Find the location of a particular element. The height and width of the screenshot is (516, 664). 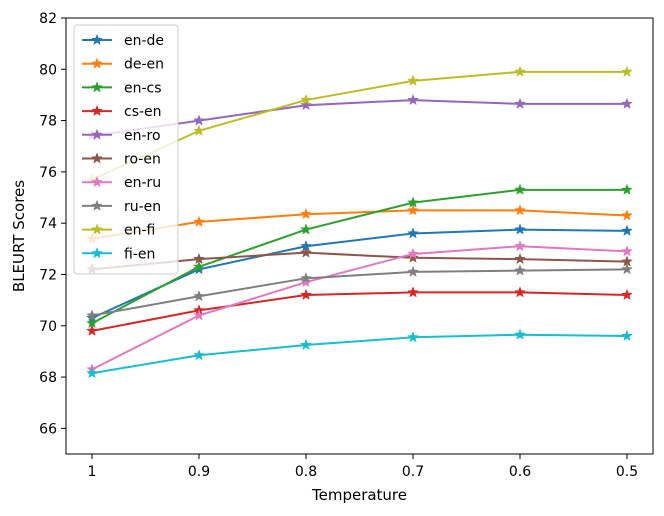

legend-item-en-de: en-de is located at coordinates (123, 41).